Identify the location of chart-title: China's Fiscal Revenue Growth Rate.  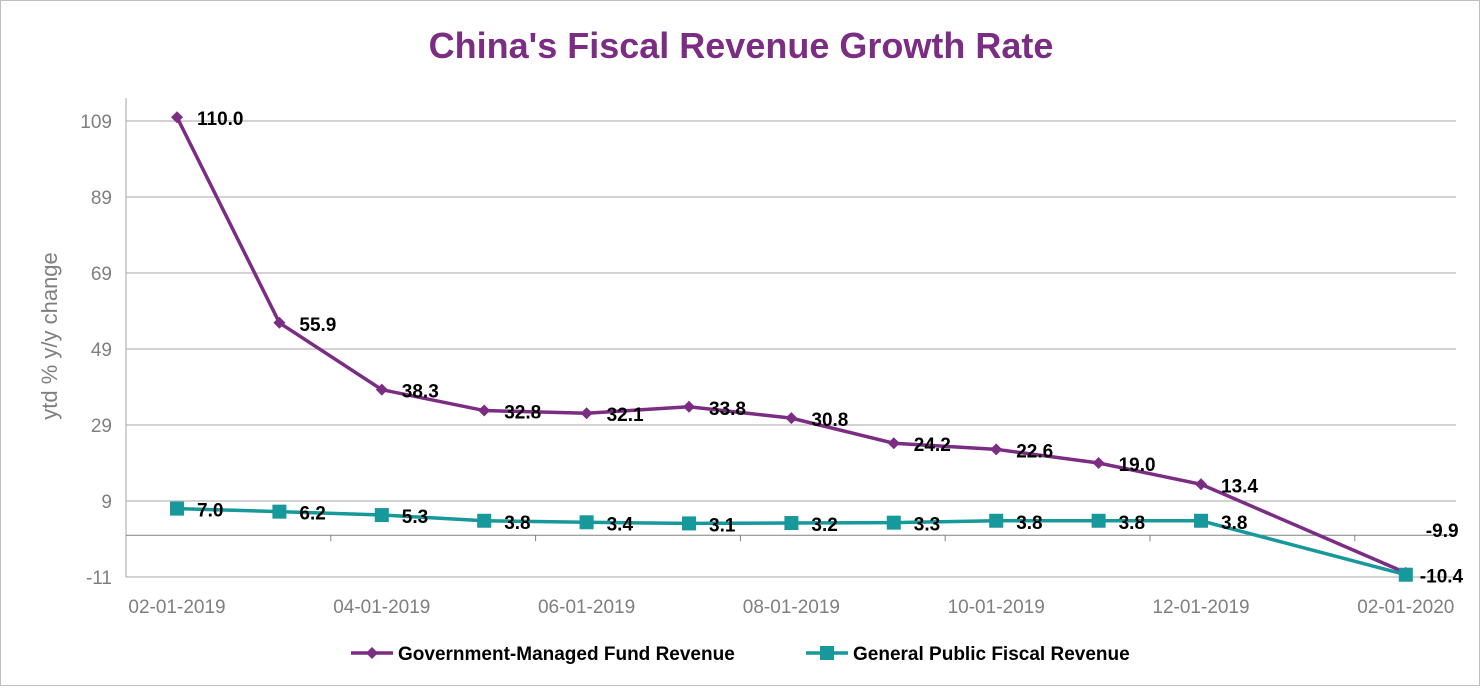
(741, 45).